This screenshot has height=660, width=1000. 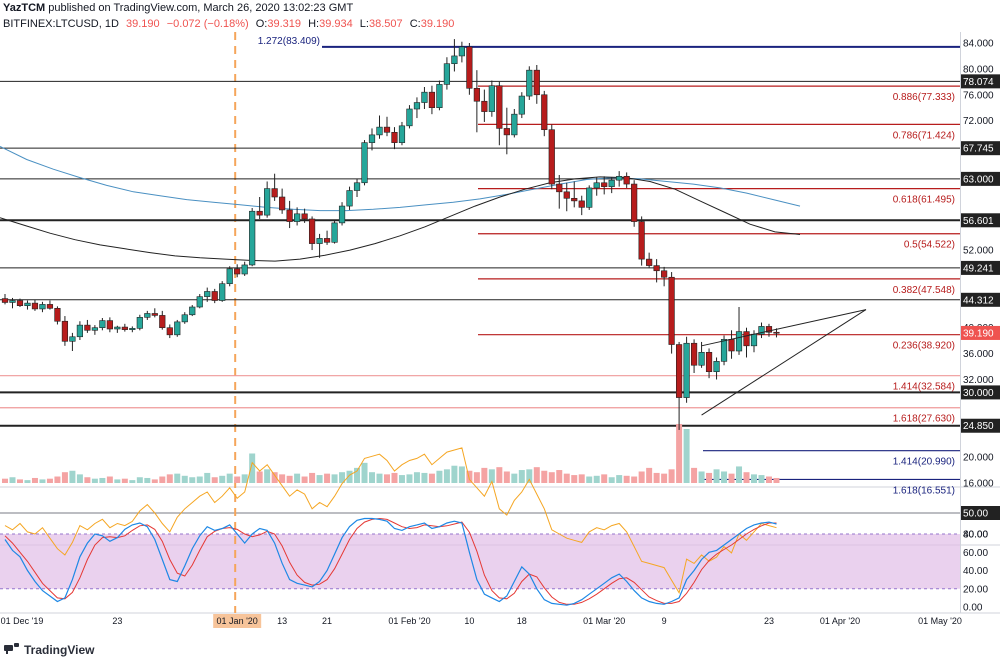 I want to click on price-label-9: 49.241, so click(x=978, y=268).